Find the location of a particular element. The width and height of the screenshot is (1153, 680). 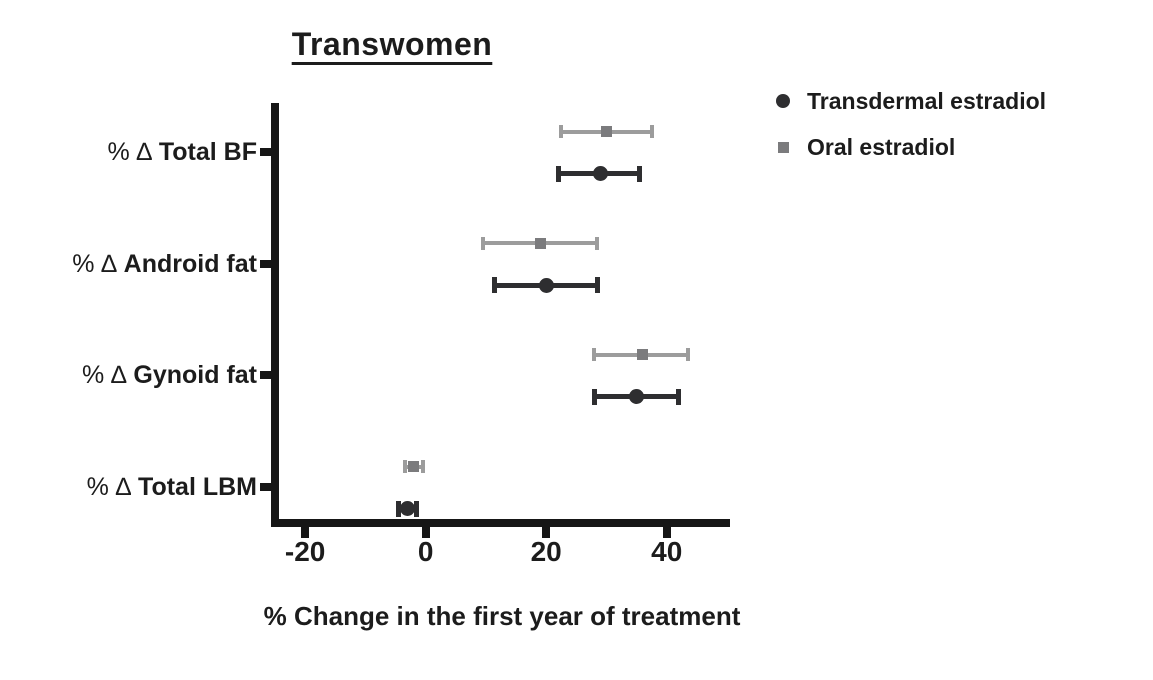

circle-marker-transdermal-estradiol-android-fat is located at coordinates (546, 285).